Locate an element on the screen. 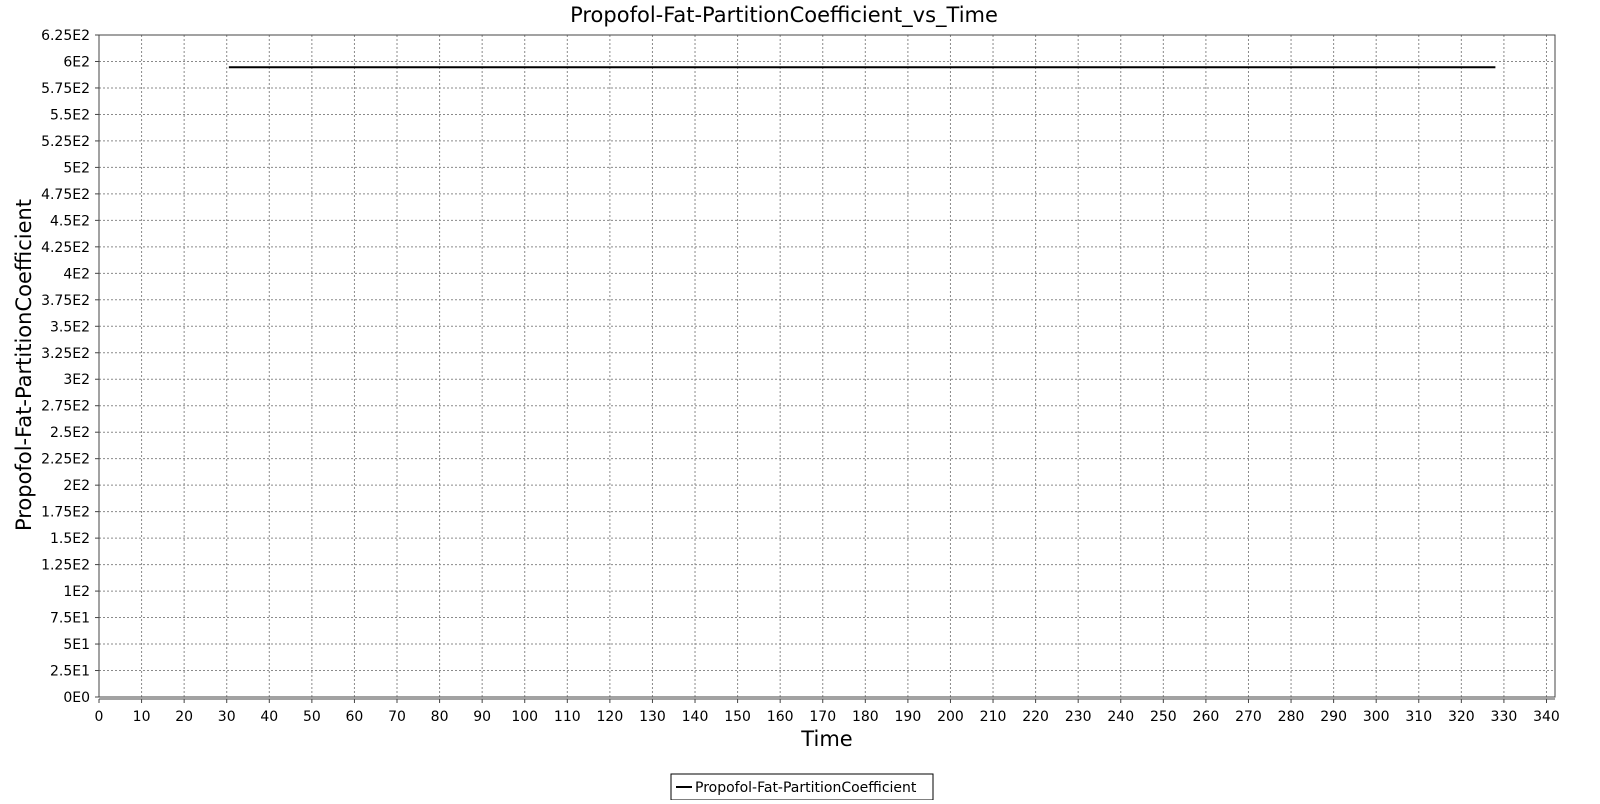  x-tick-label: 150 is located at coordinates (737, 717).